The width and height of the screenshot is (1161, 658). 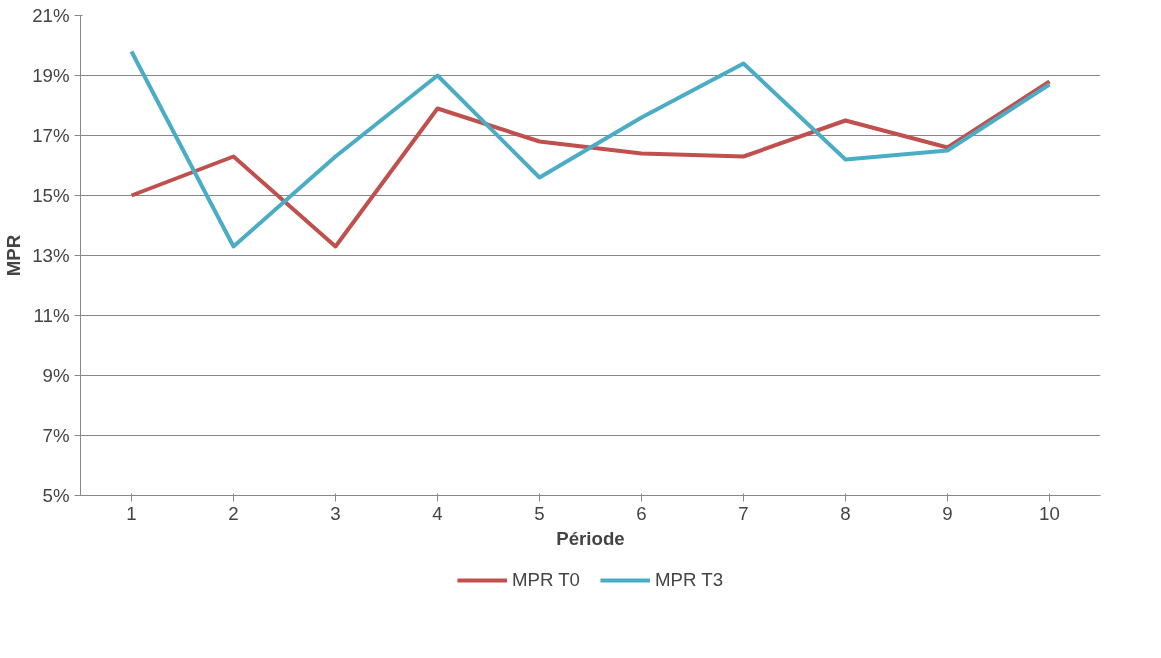 I want to click on x-tick-label: 7, so click(x=743, y=513).